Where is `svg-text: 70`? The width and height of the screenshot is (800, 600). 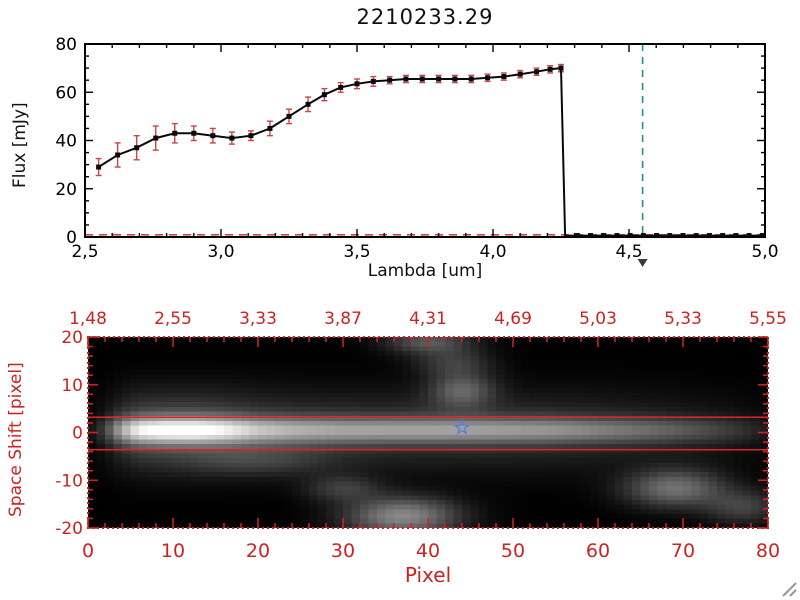
svg-text: 70 is located at coordinates (683, 551).